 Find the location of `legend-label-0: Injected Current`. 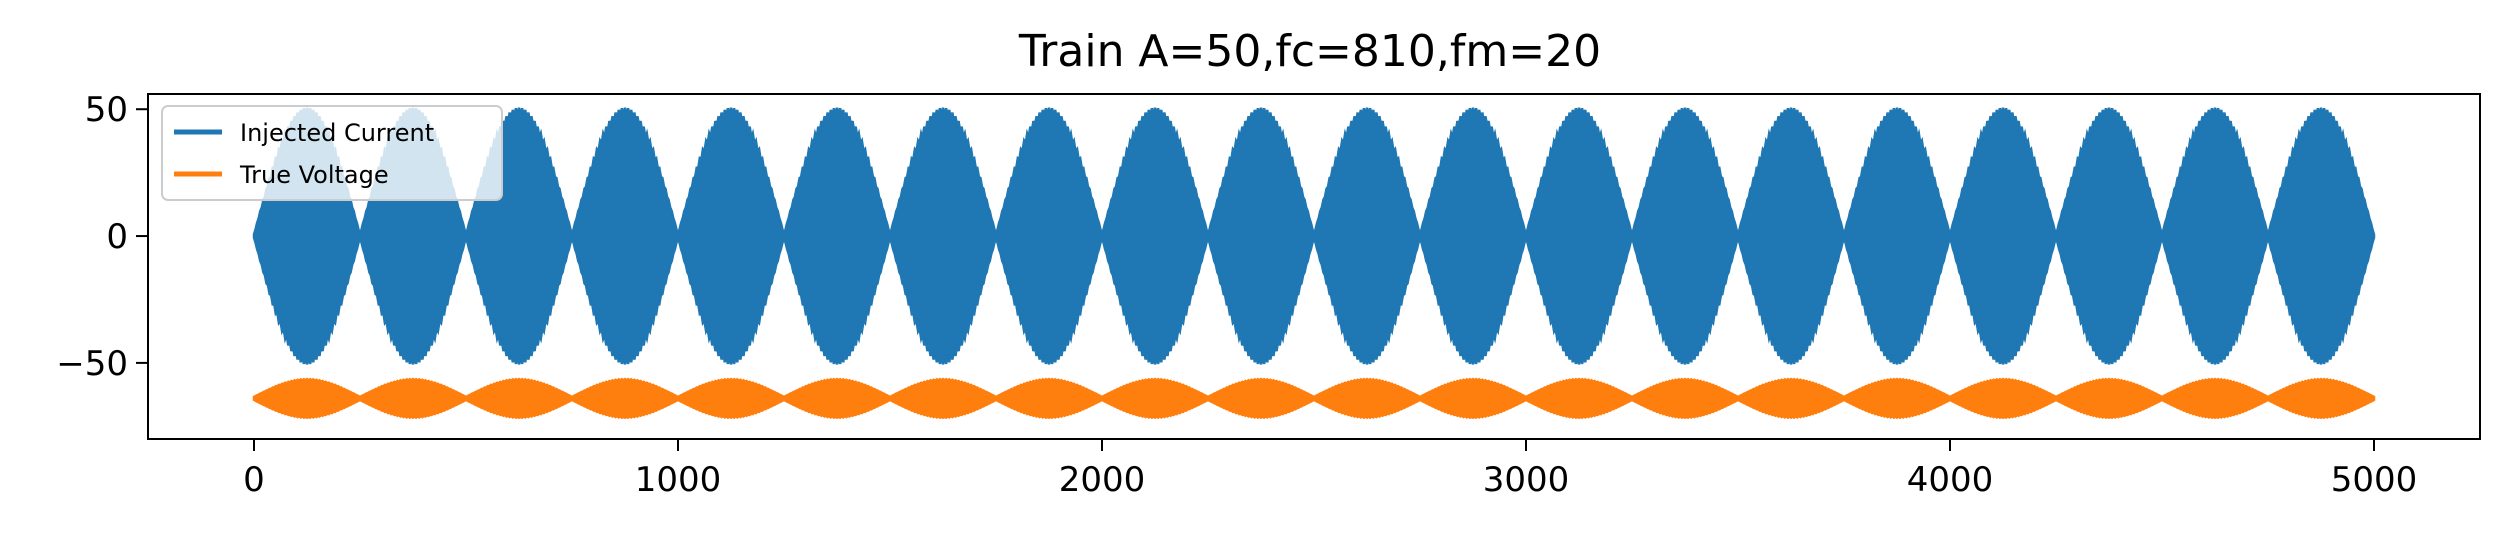

legend-label-0: Injected Current is located at coordinates (337, 133).